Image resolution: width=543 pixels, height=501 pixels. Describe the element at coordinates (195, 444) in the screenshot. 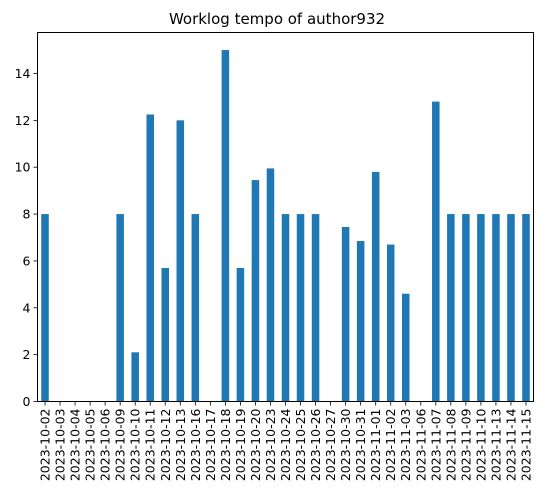

I see `x-tick-label: 2023-10-16` at that location.